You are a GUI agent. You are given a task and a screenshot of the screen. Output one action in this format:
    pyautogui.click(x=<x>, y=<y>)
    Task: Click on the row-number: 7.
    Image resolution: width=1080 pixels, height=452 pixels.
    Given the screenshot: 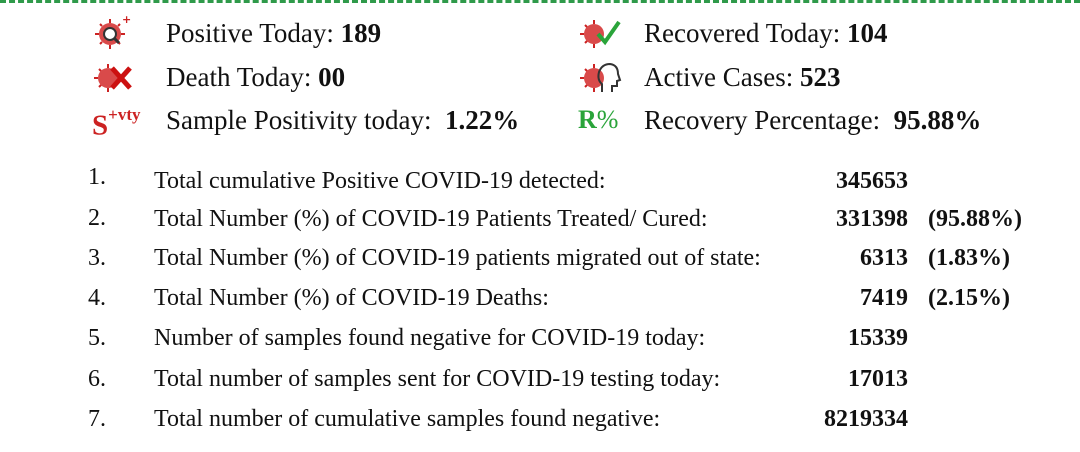 What is the action you would take?
    pyautogui.click(x=97, y=419)
    